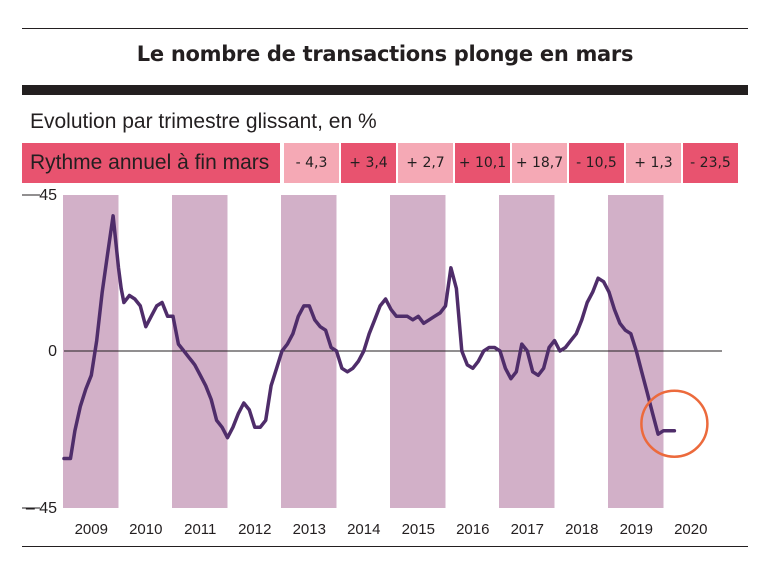 The height and width of the screenshot is (568, 771). Describe the element at coordinates (52, 351) in the screenshot. I see `y-tick-label: 0` at that location.